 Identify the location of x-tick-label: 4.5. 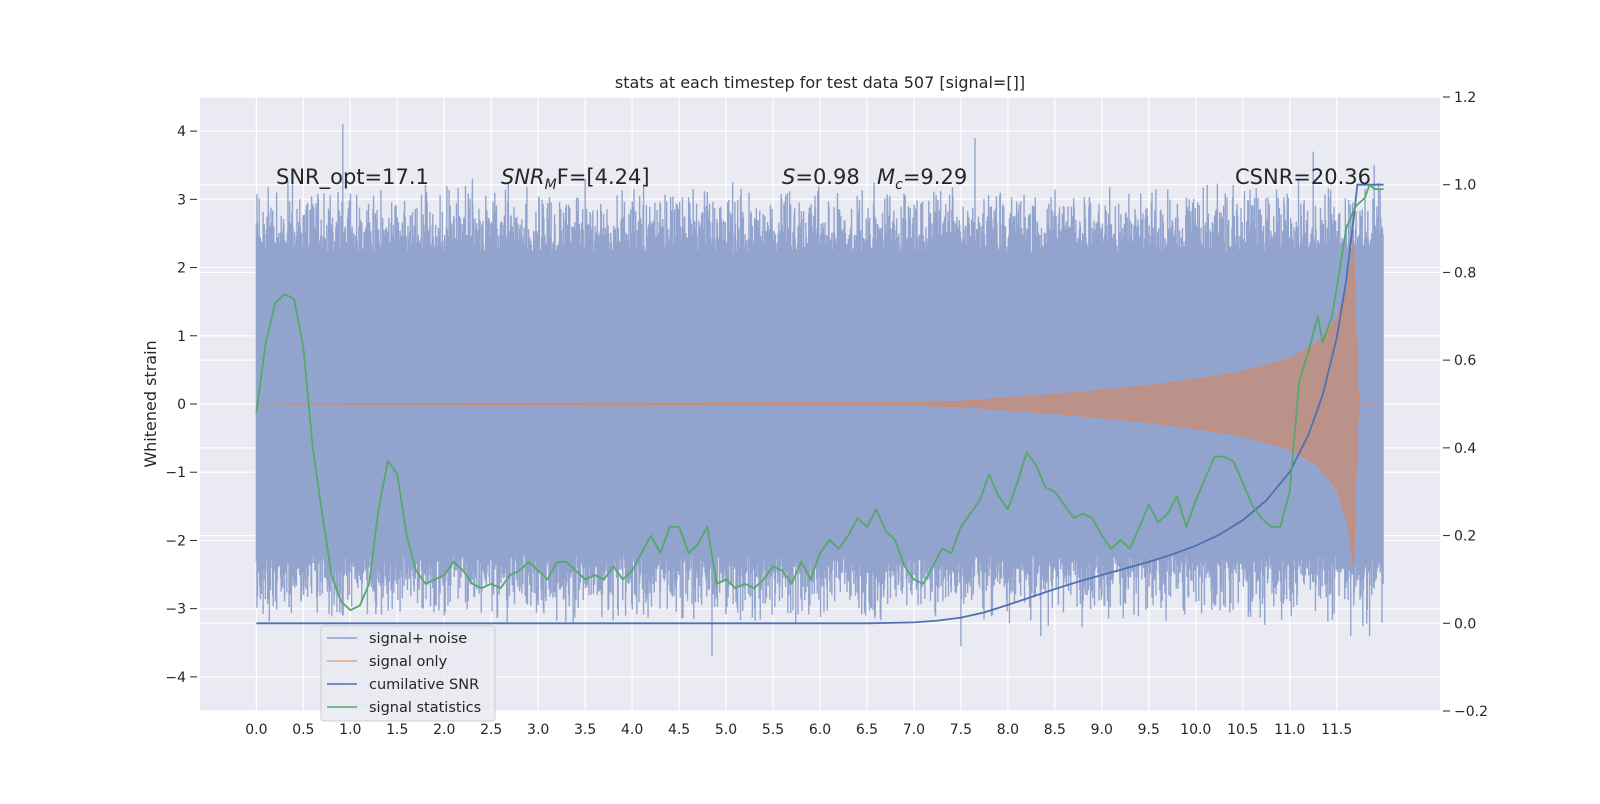
(679, 730).